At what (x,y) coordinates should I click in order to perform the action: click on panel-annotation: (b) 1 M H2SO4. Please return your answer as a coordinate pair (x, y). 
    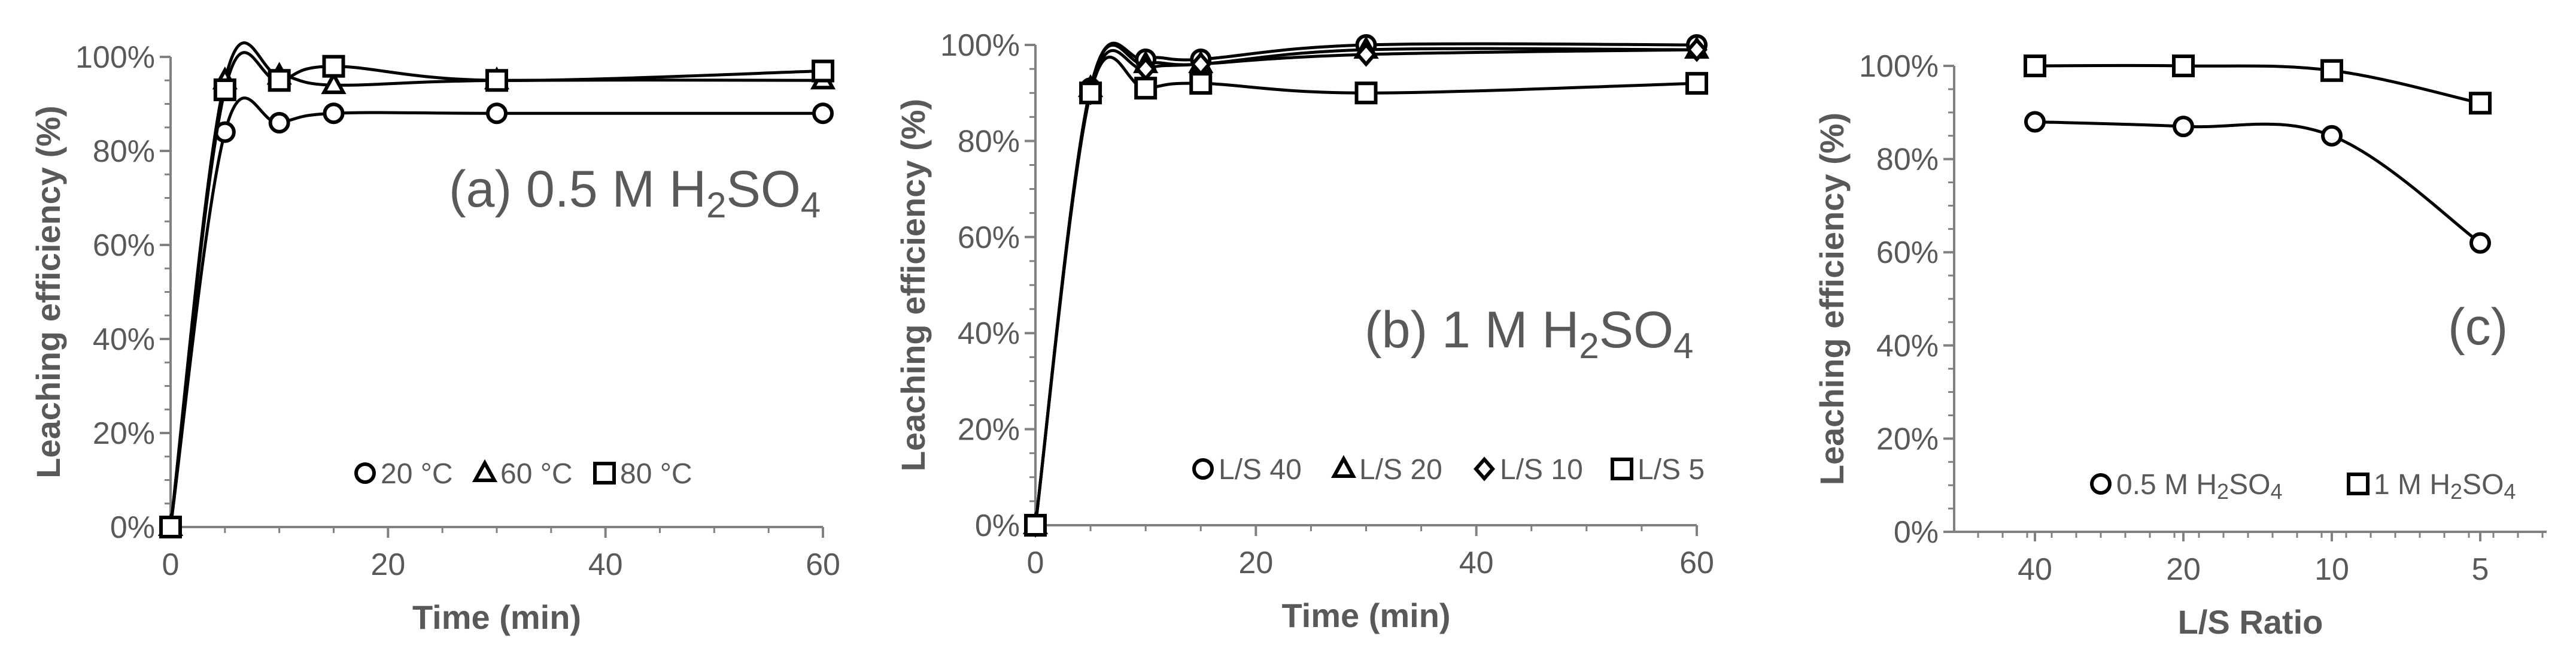
    Looking at the image, I should click on (1529, 333).